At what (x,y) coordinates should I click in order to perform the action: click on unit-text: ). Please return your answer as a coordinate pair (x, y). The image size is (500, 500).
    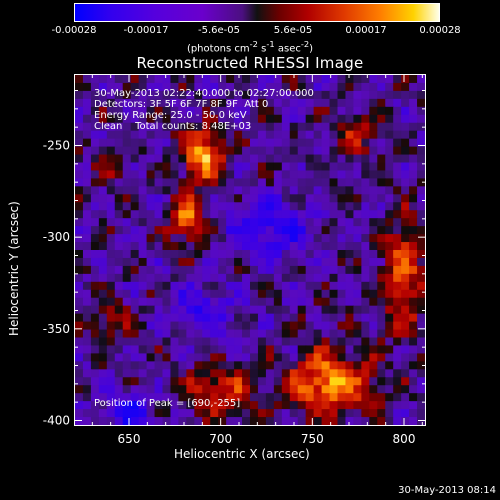
    Looking at the image, I should click on (311, 49).